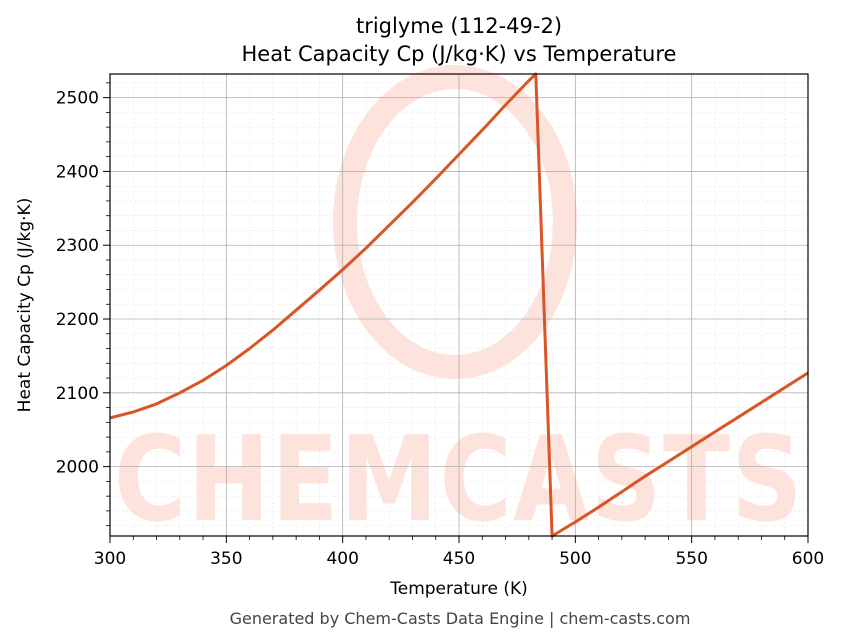  Describe the element at coordinates (342, 559) in the screenshot. I see `x-tick-label: 400` at that location.